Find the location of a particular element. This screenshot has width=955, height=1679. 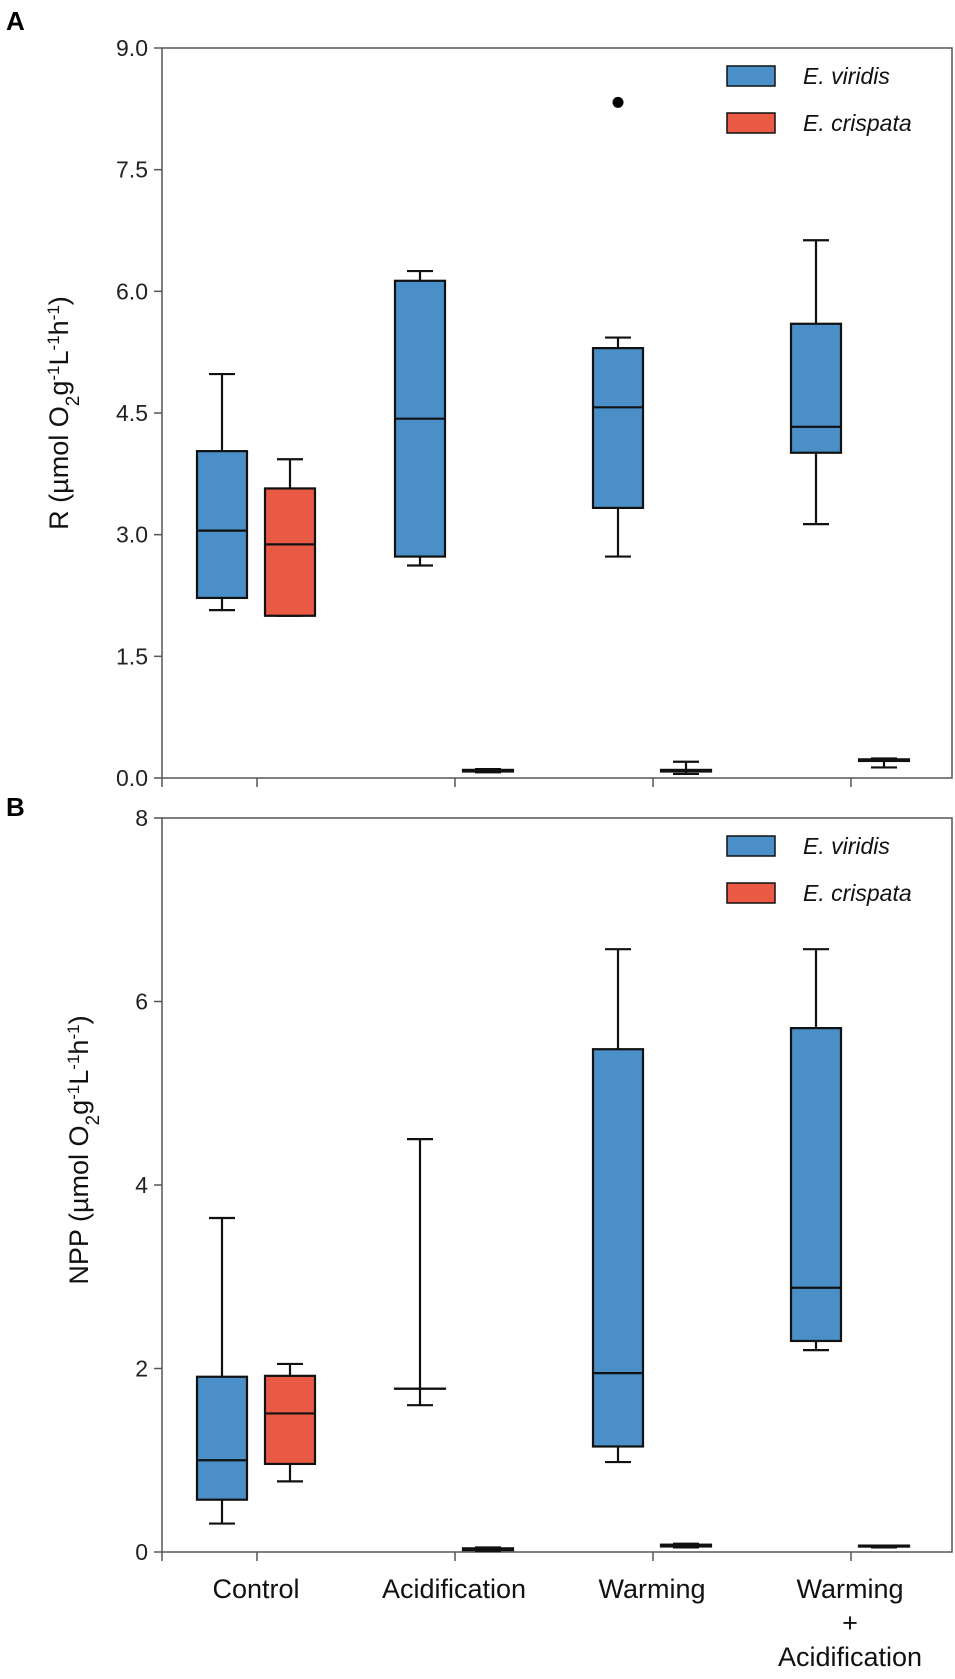

panel-b-y-axis-title: NPP (µmol O2g-1L-1h-1) is located at coordinates (84, 1149).